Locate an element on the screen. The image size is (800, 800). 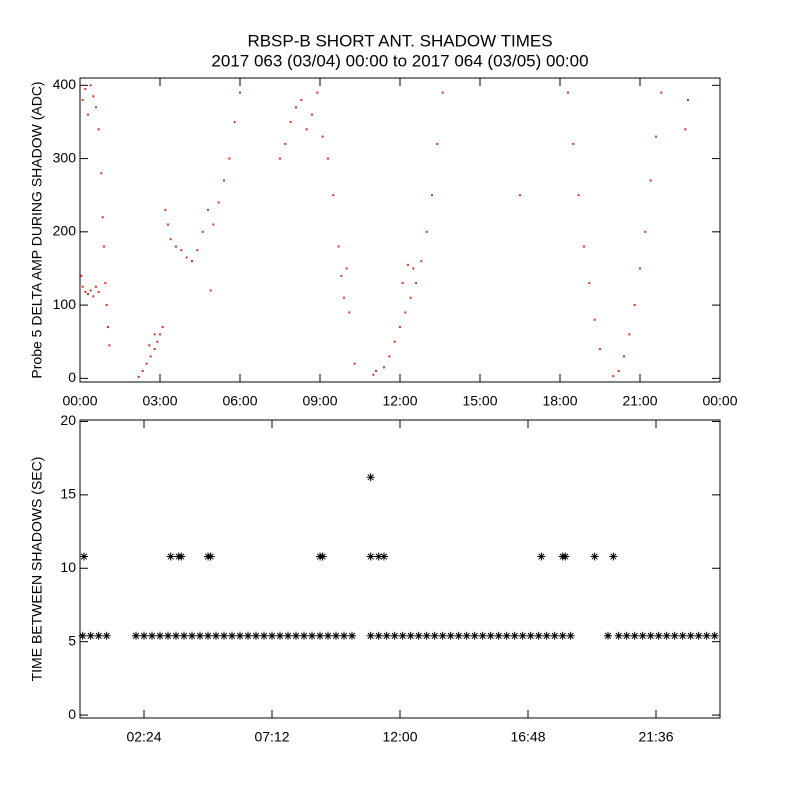
x-tick-label: 00:00 is located at coordinates (79, 401).